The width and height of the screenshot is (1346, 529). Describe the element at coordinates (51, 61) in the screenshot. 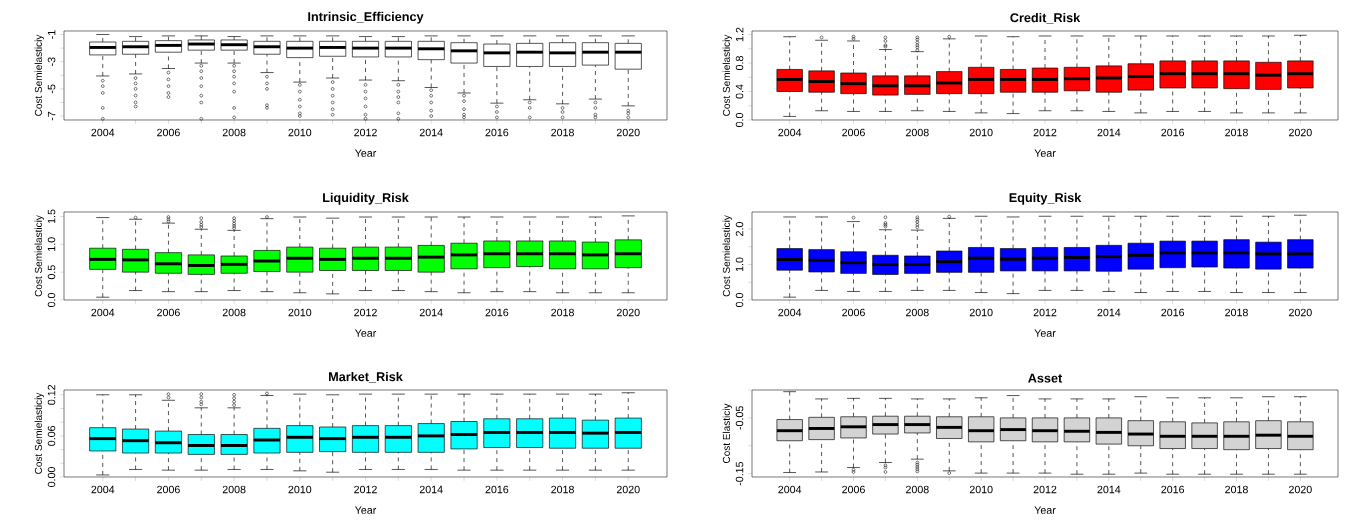

I see `y-tick-label: -3` at that location.